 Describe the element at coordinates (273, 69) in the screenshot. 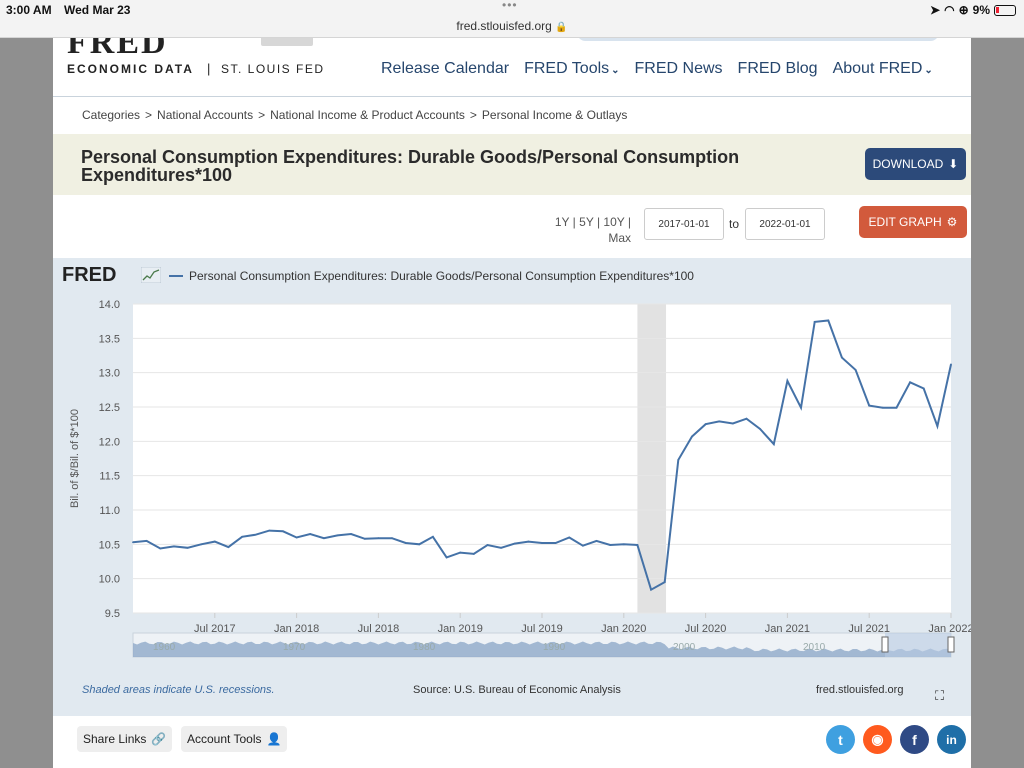

I see `st-louis-fed-label: ST. LOUIS FED` at that location.